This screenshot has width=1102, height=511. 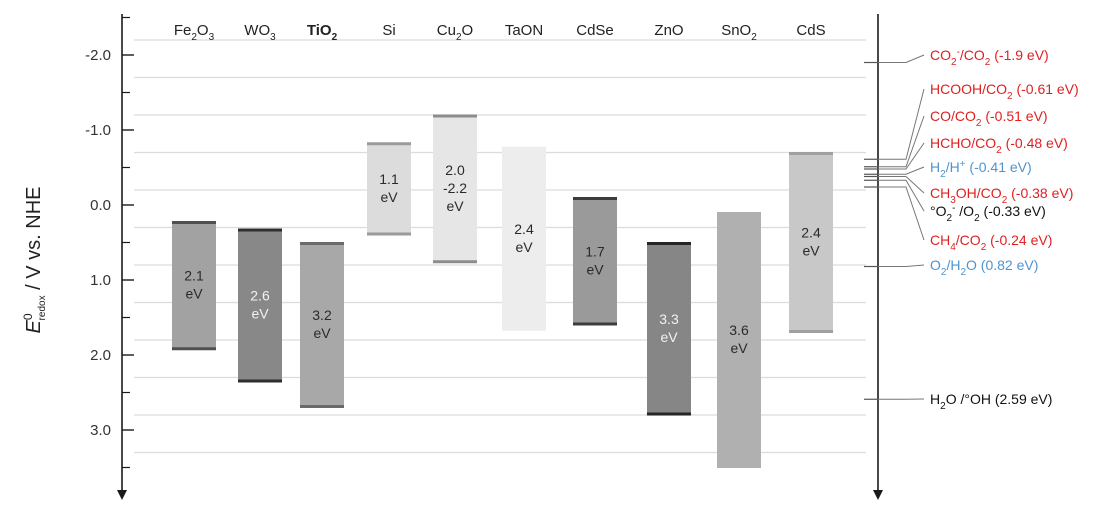 I want to click on y-tick-label: 1.0, so click(x=100, y=280).